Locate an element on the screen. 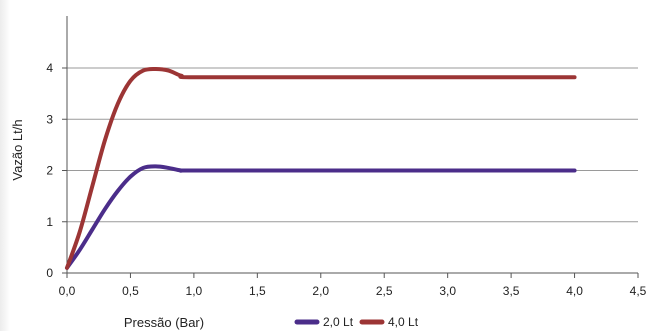 The width and height of the screenshot is (648, 331). x-tick-label: 0,0 is located at coordinates (67, 291).